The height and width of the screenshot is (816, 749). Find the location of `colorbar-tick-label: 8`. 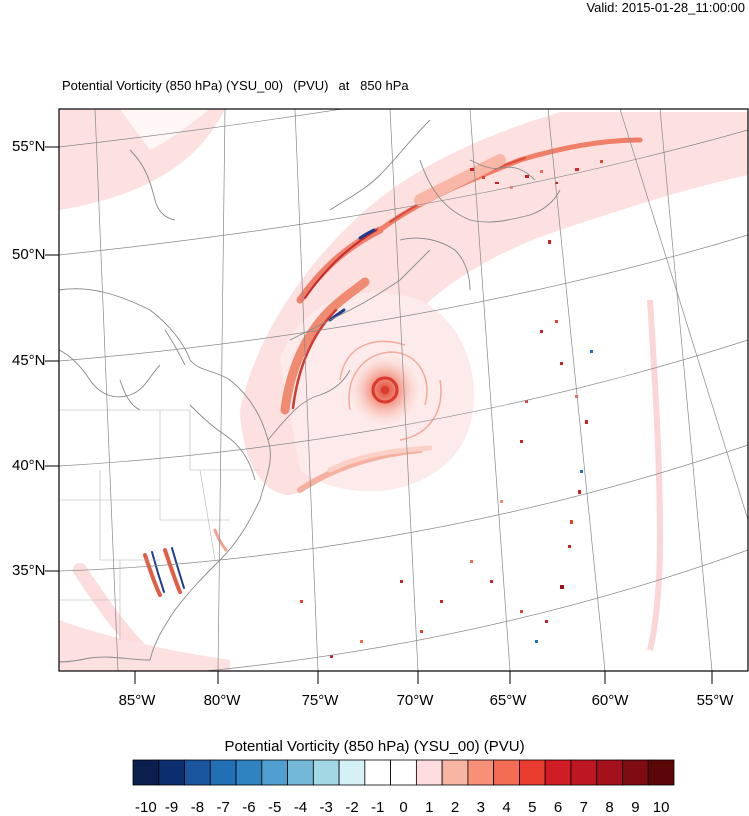

colorbar-tick-label: 8 is located at coordinates (609, 807).